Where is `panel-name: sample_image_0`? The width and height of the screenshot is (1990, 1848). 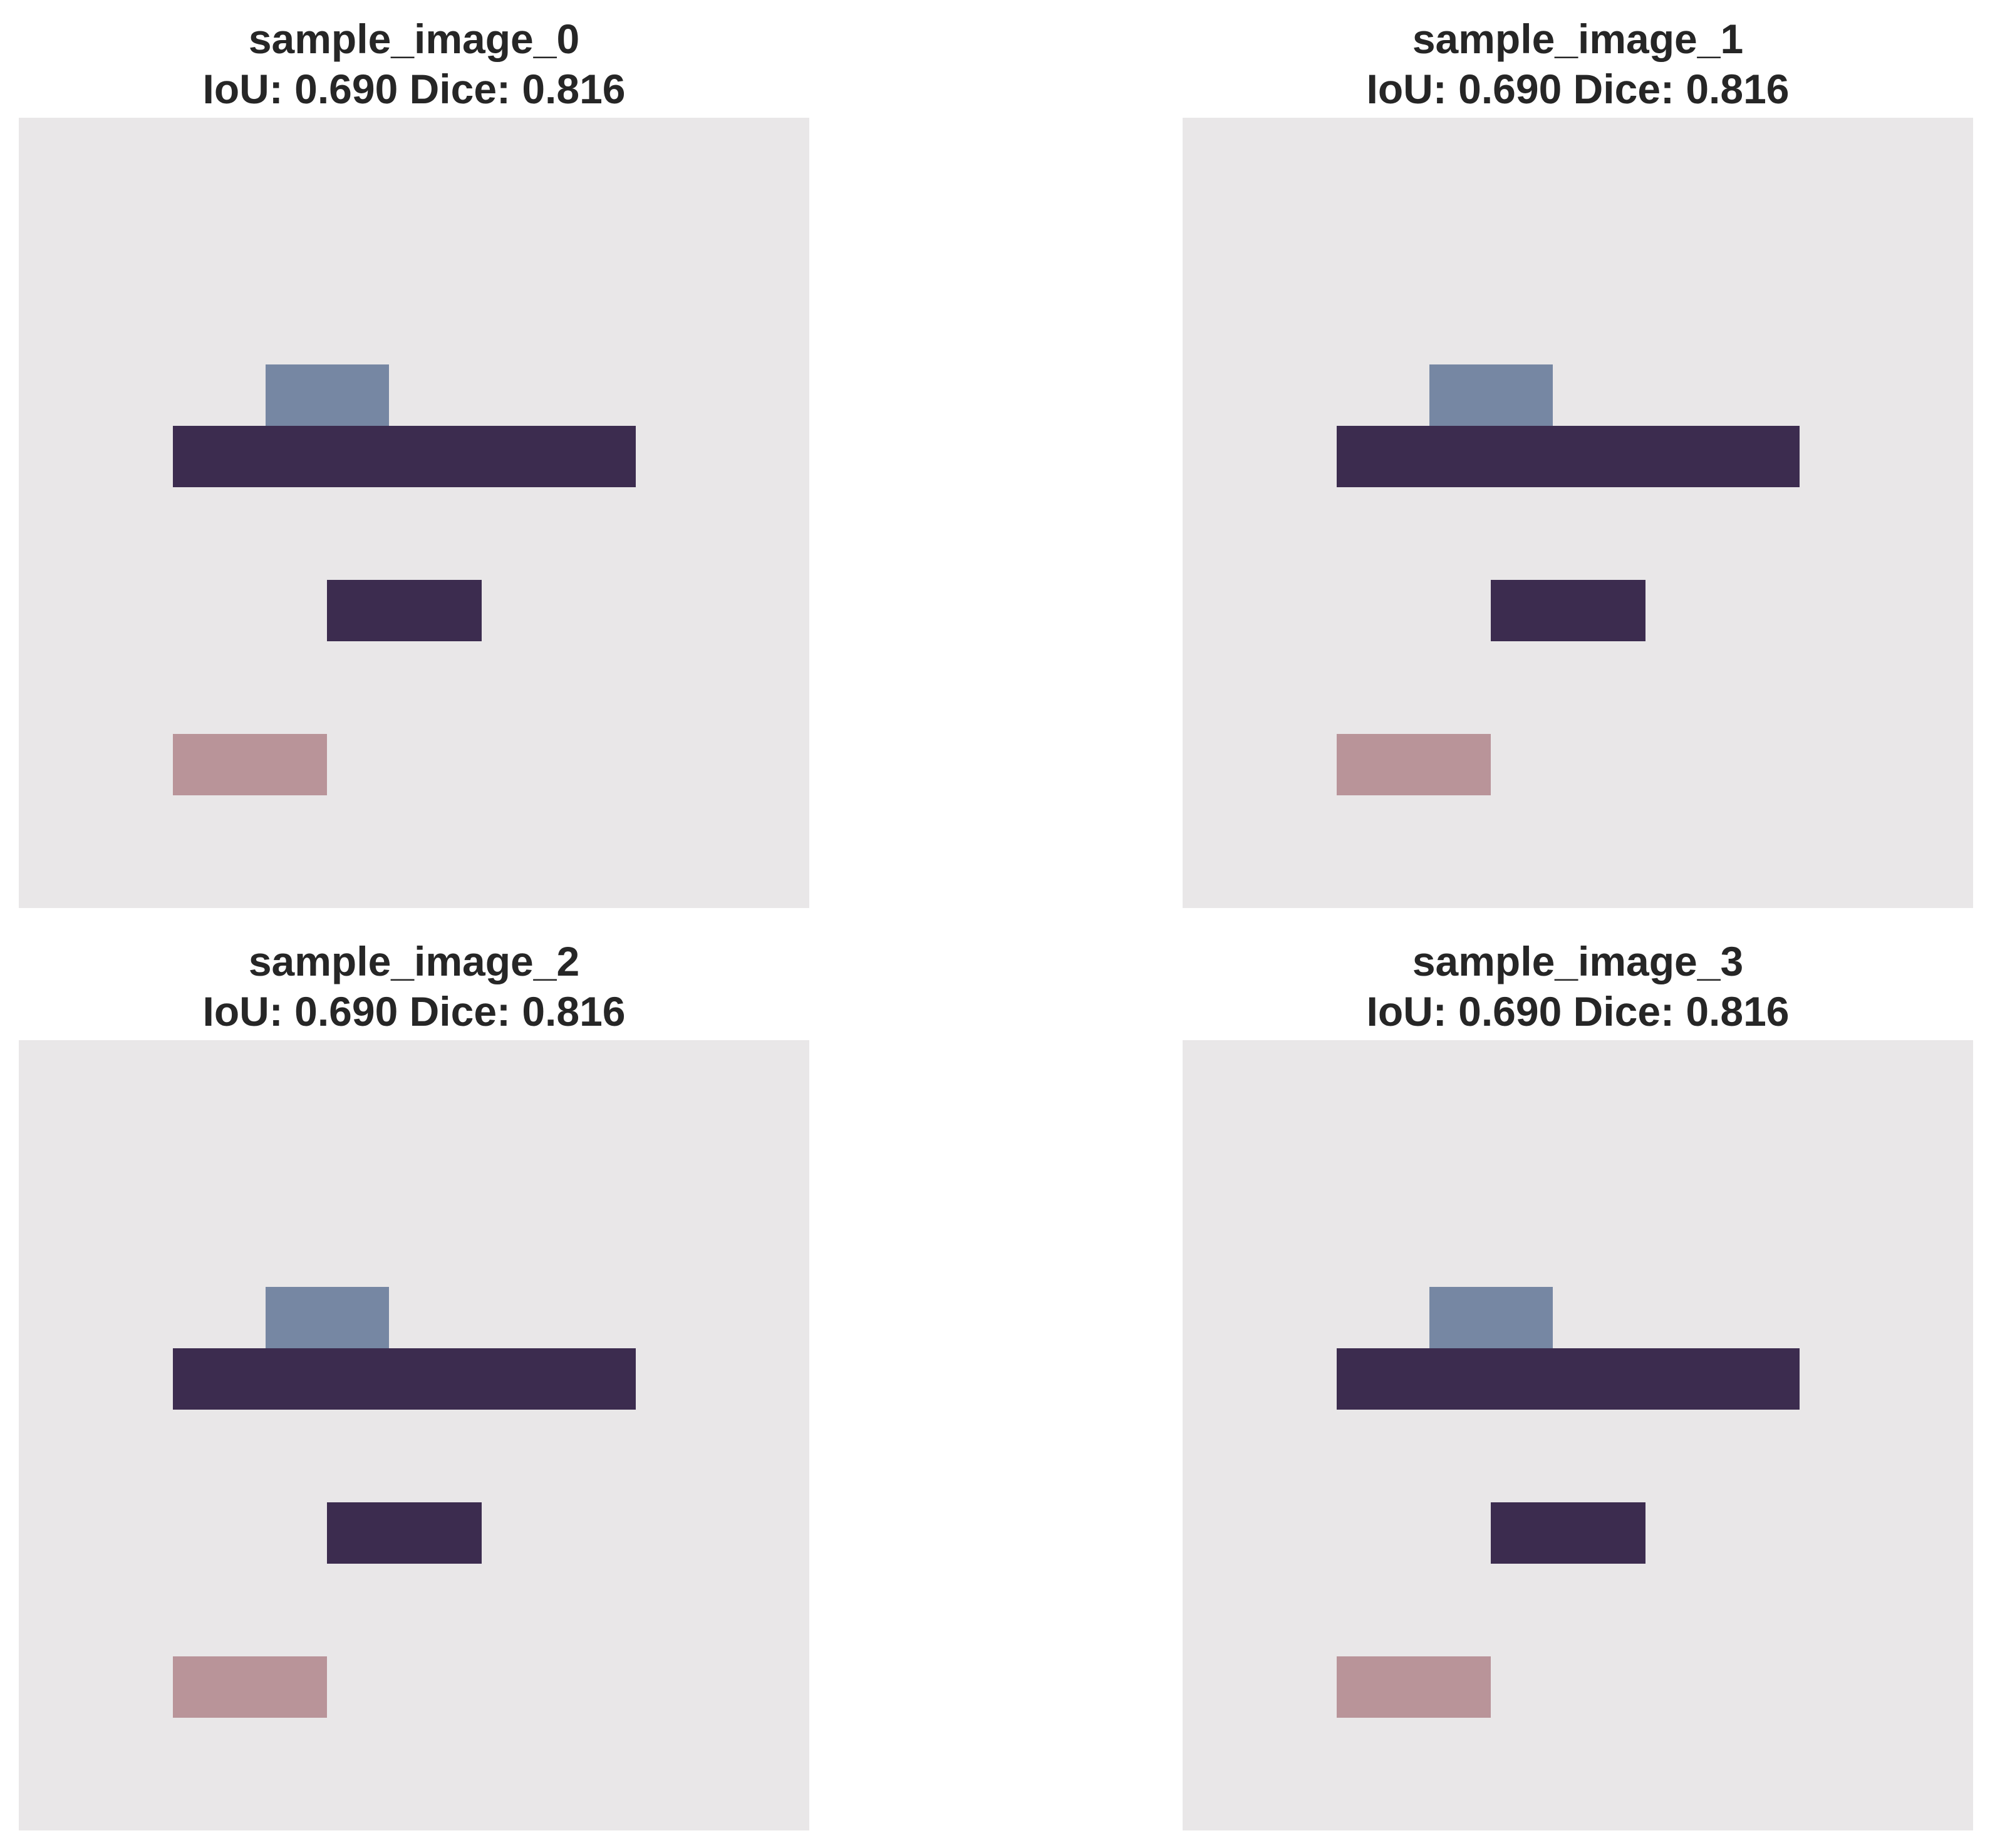
panel-name: sample_image_0 is located at coordinates (414, 39).